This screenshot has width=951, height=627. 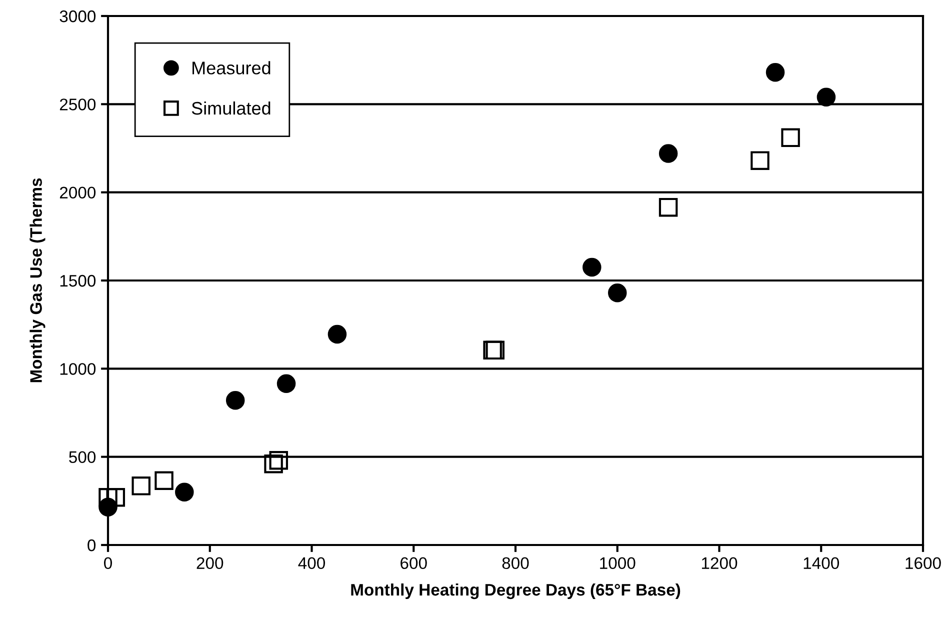 What do you see at coordinates (92, 545) in the screenshot?
I see `y-tick-label: 0` at bounding box center [92, 545].